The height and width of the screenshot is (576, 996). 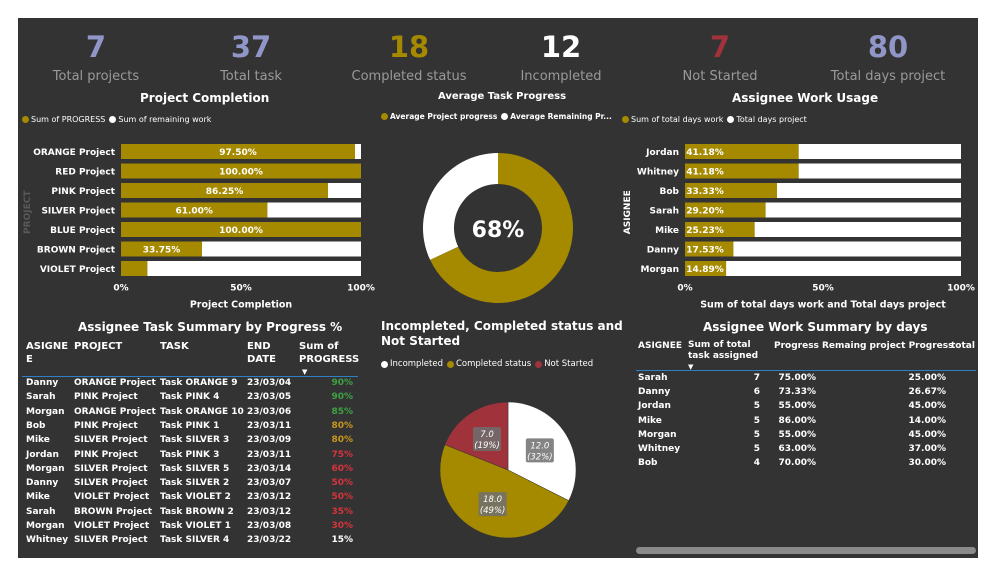 What do you see at coordinates (723, 350) in the screenshot?
I see `column-header-tasks: Sum of total task assigned` at bounding box center [723, 350].